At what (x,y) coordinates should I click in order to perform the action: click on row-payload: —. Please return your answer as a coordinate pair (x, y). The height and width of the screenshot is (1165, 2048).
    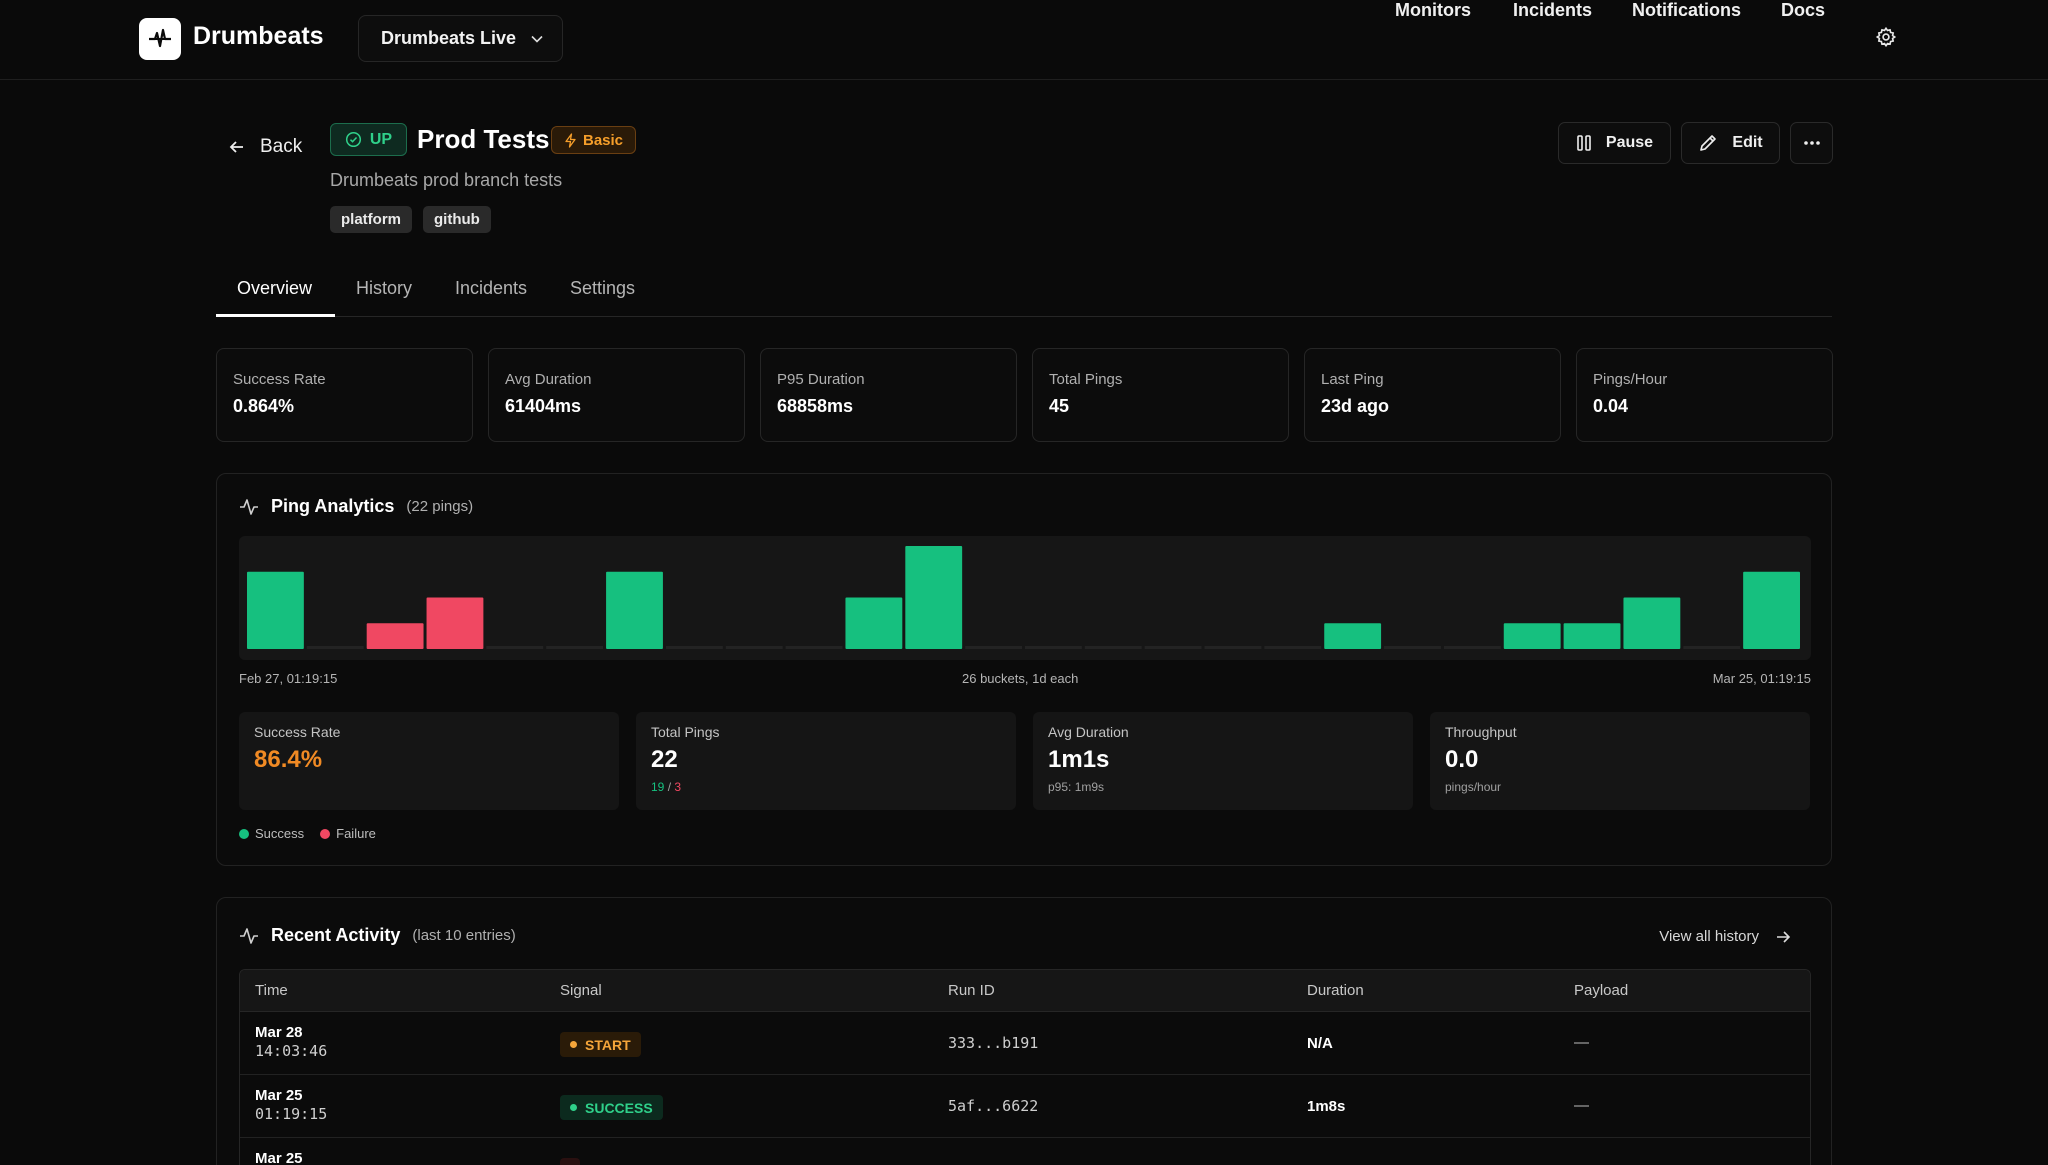
    Looking at the image, I should click on (1581, 1042).